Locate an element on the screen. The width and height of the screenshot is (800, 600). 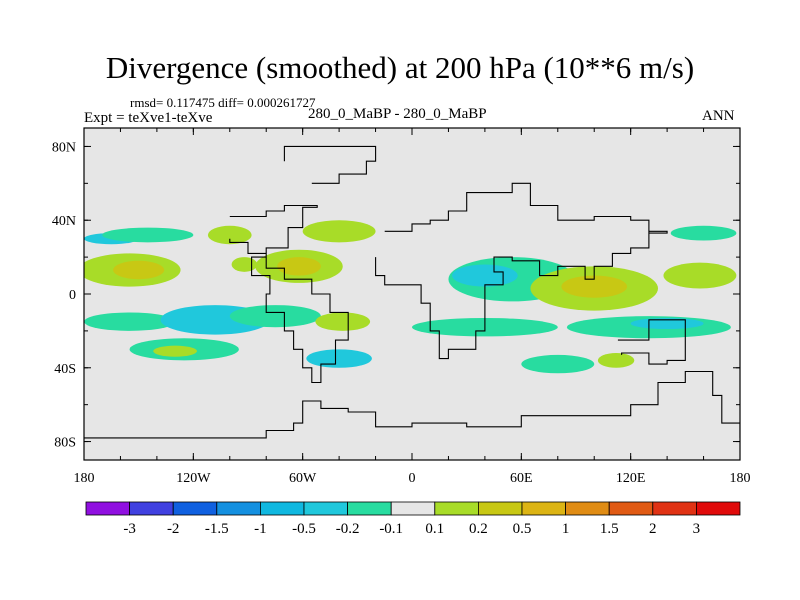
coastline-americas is located at coordinates (289, 294).